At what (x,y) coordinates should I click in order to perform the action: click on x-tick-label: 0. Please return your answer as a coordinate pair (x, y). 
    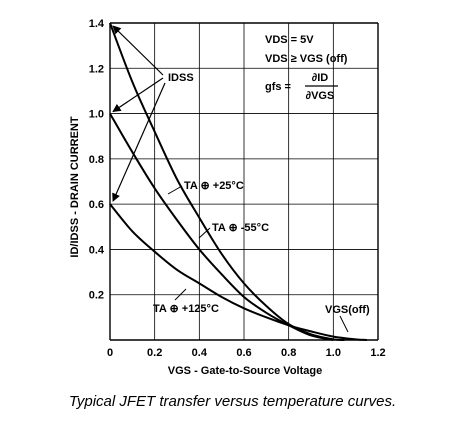
    Looking at the image, I should click on (110, 353).